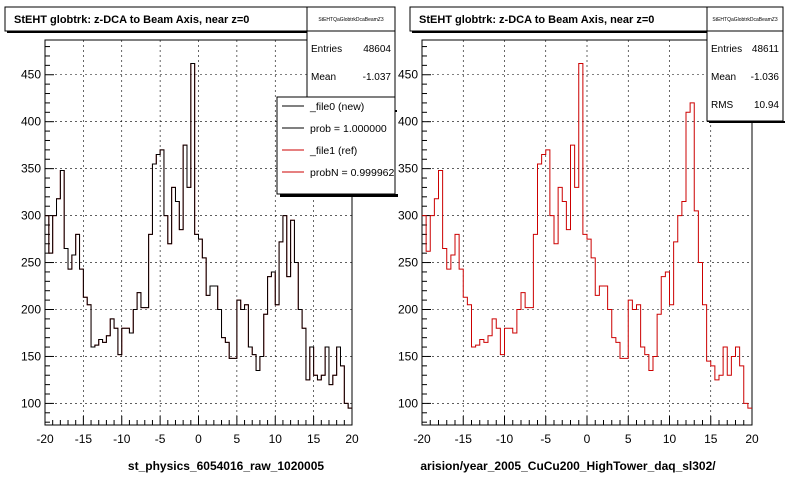 The image size is (800, 480). Describe the element at coordinates (765, 77) in the screenshot. I see `stat-value: -1.036` at that location.